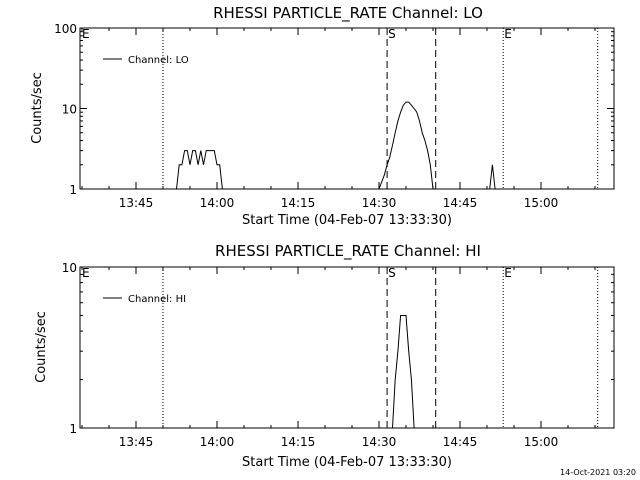  Describe the element at coordinates (403, 372) in the screenshot. I see `series-line-hi` at that location.